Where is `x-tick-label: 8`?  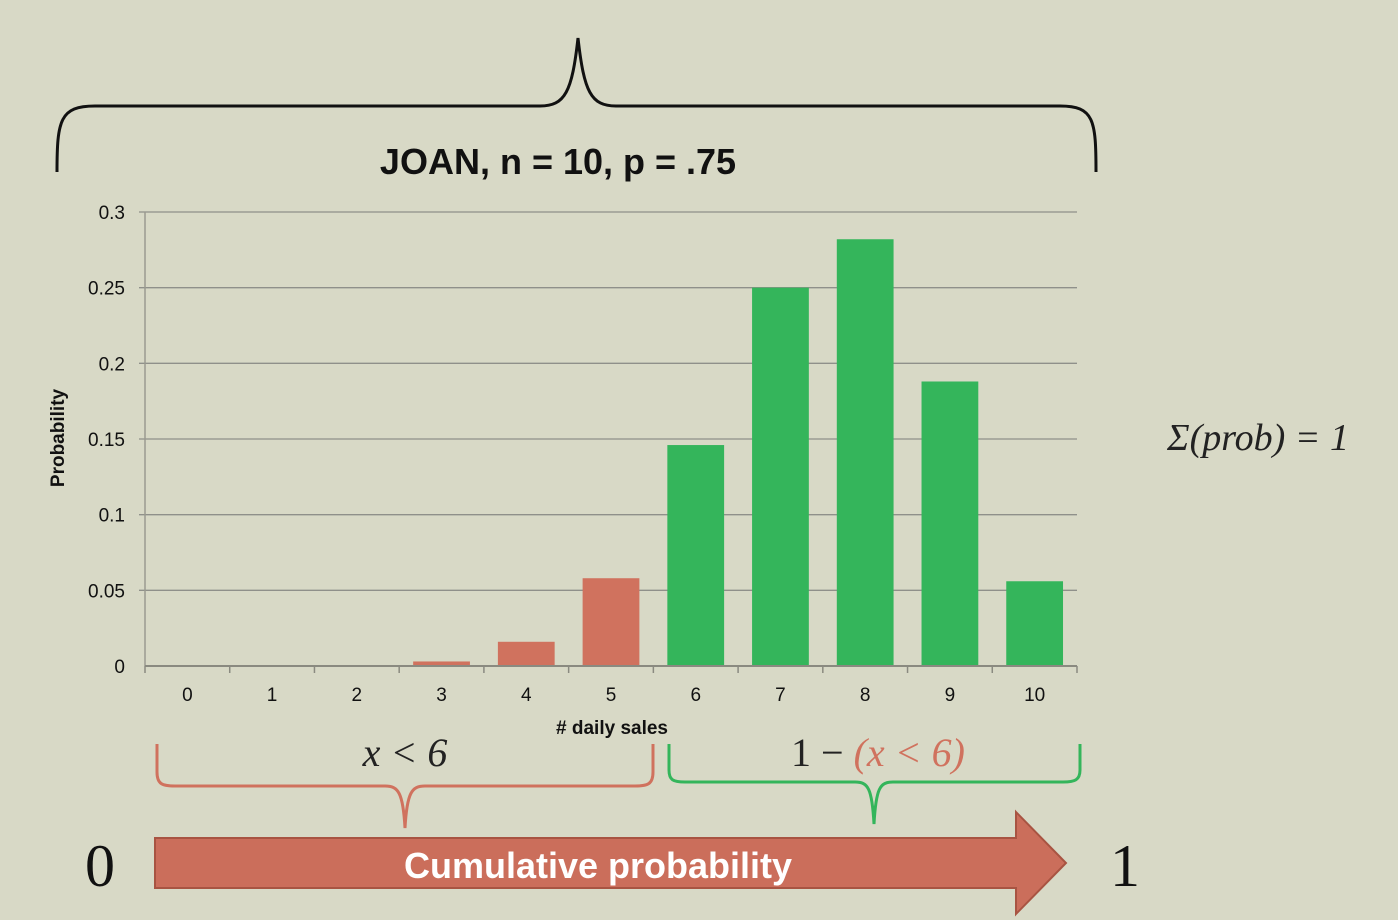
x-tick-label: 8 is located at coordinates (865, 695).